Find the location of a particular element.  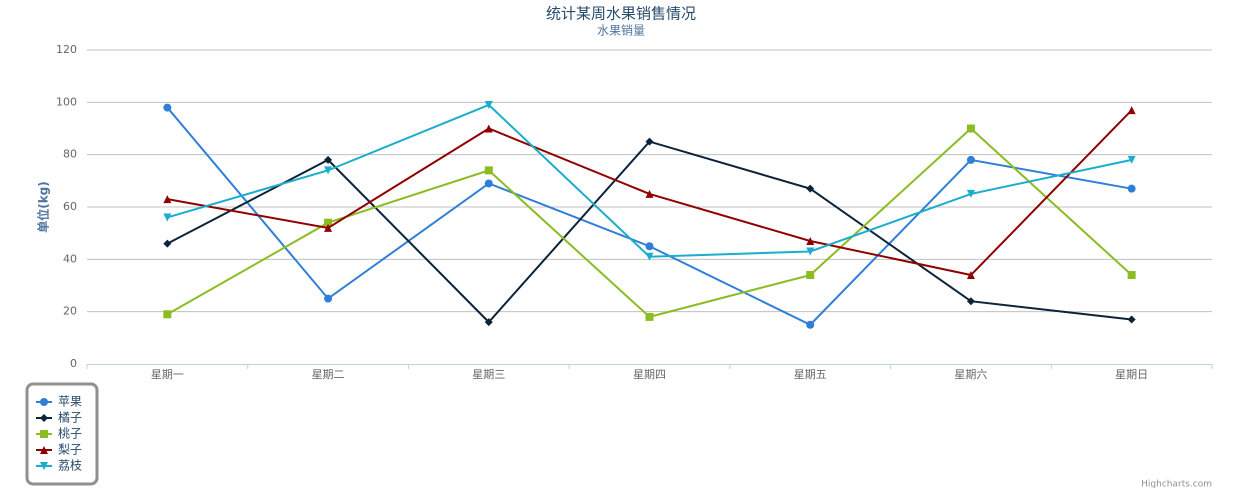

x-tick-label: 星期一 is located at coordinates (167, 374).